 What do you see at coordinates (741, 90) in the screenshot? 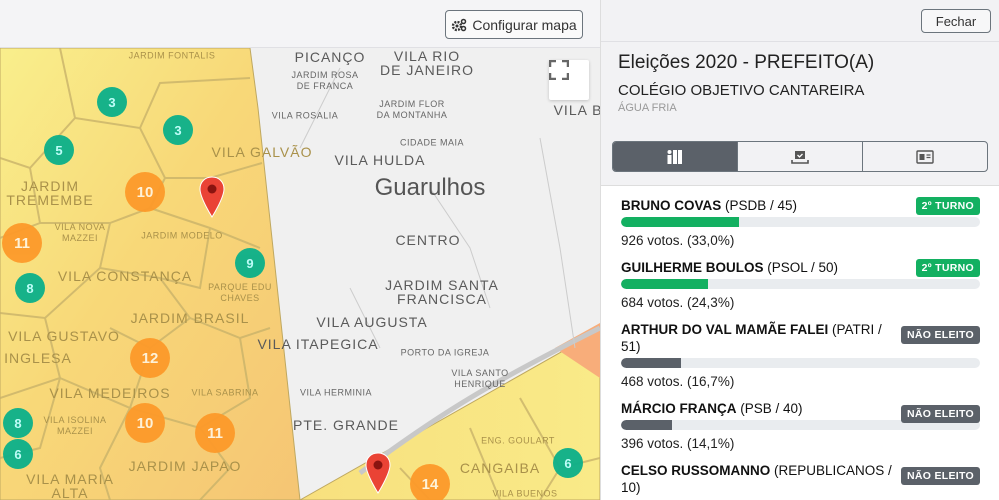
I see `polling-place: COLÉGIO OBJETIVO CANTAREIRA` at bounding box center [741, 90].